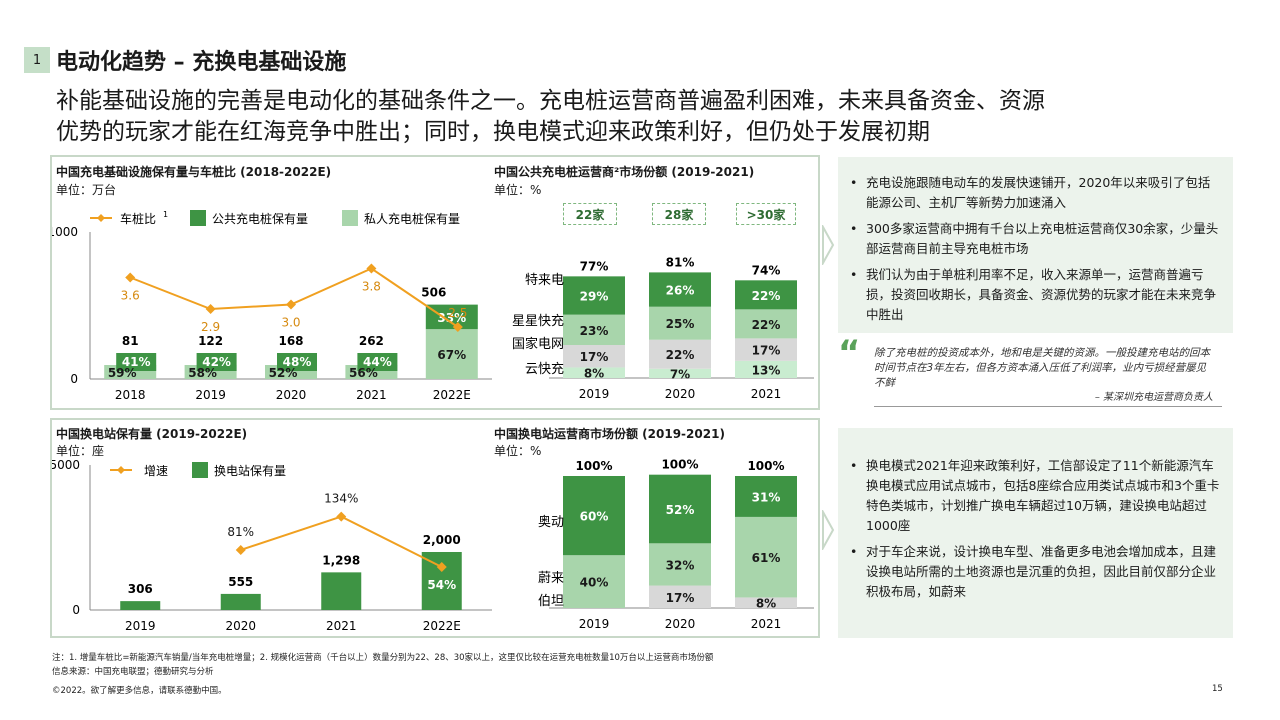  Describe the element at coordinates (350, 218) in the screenshot. I see `legend-private-swatch` at that location.